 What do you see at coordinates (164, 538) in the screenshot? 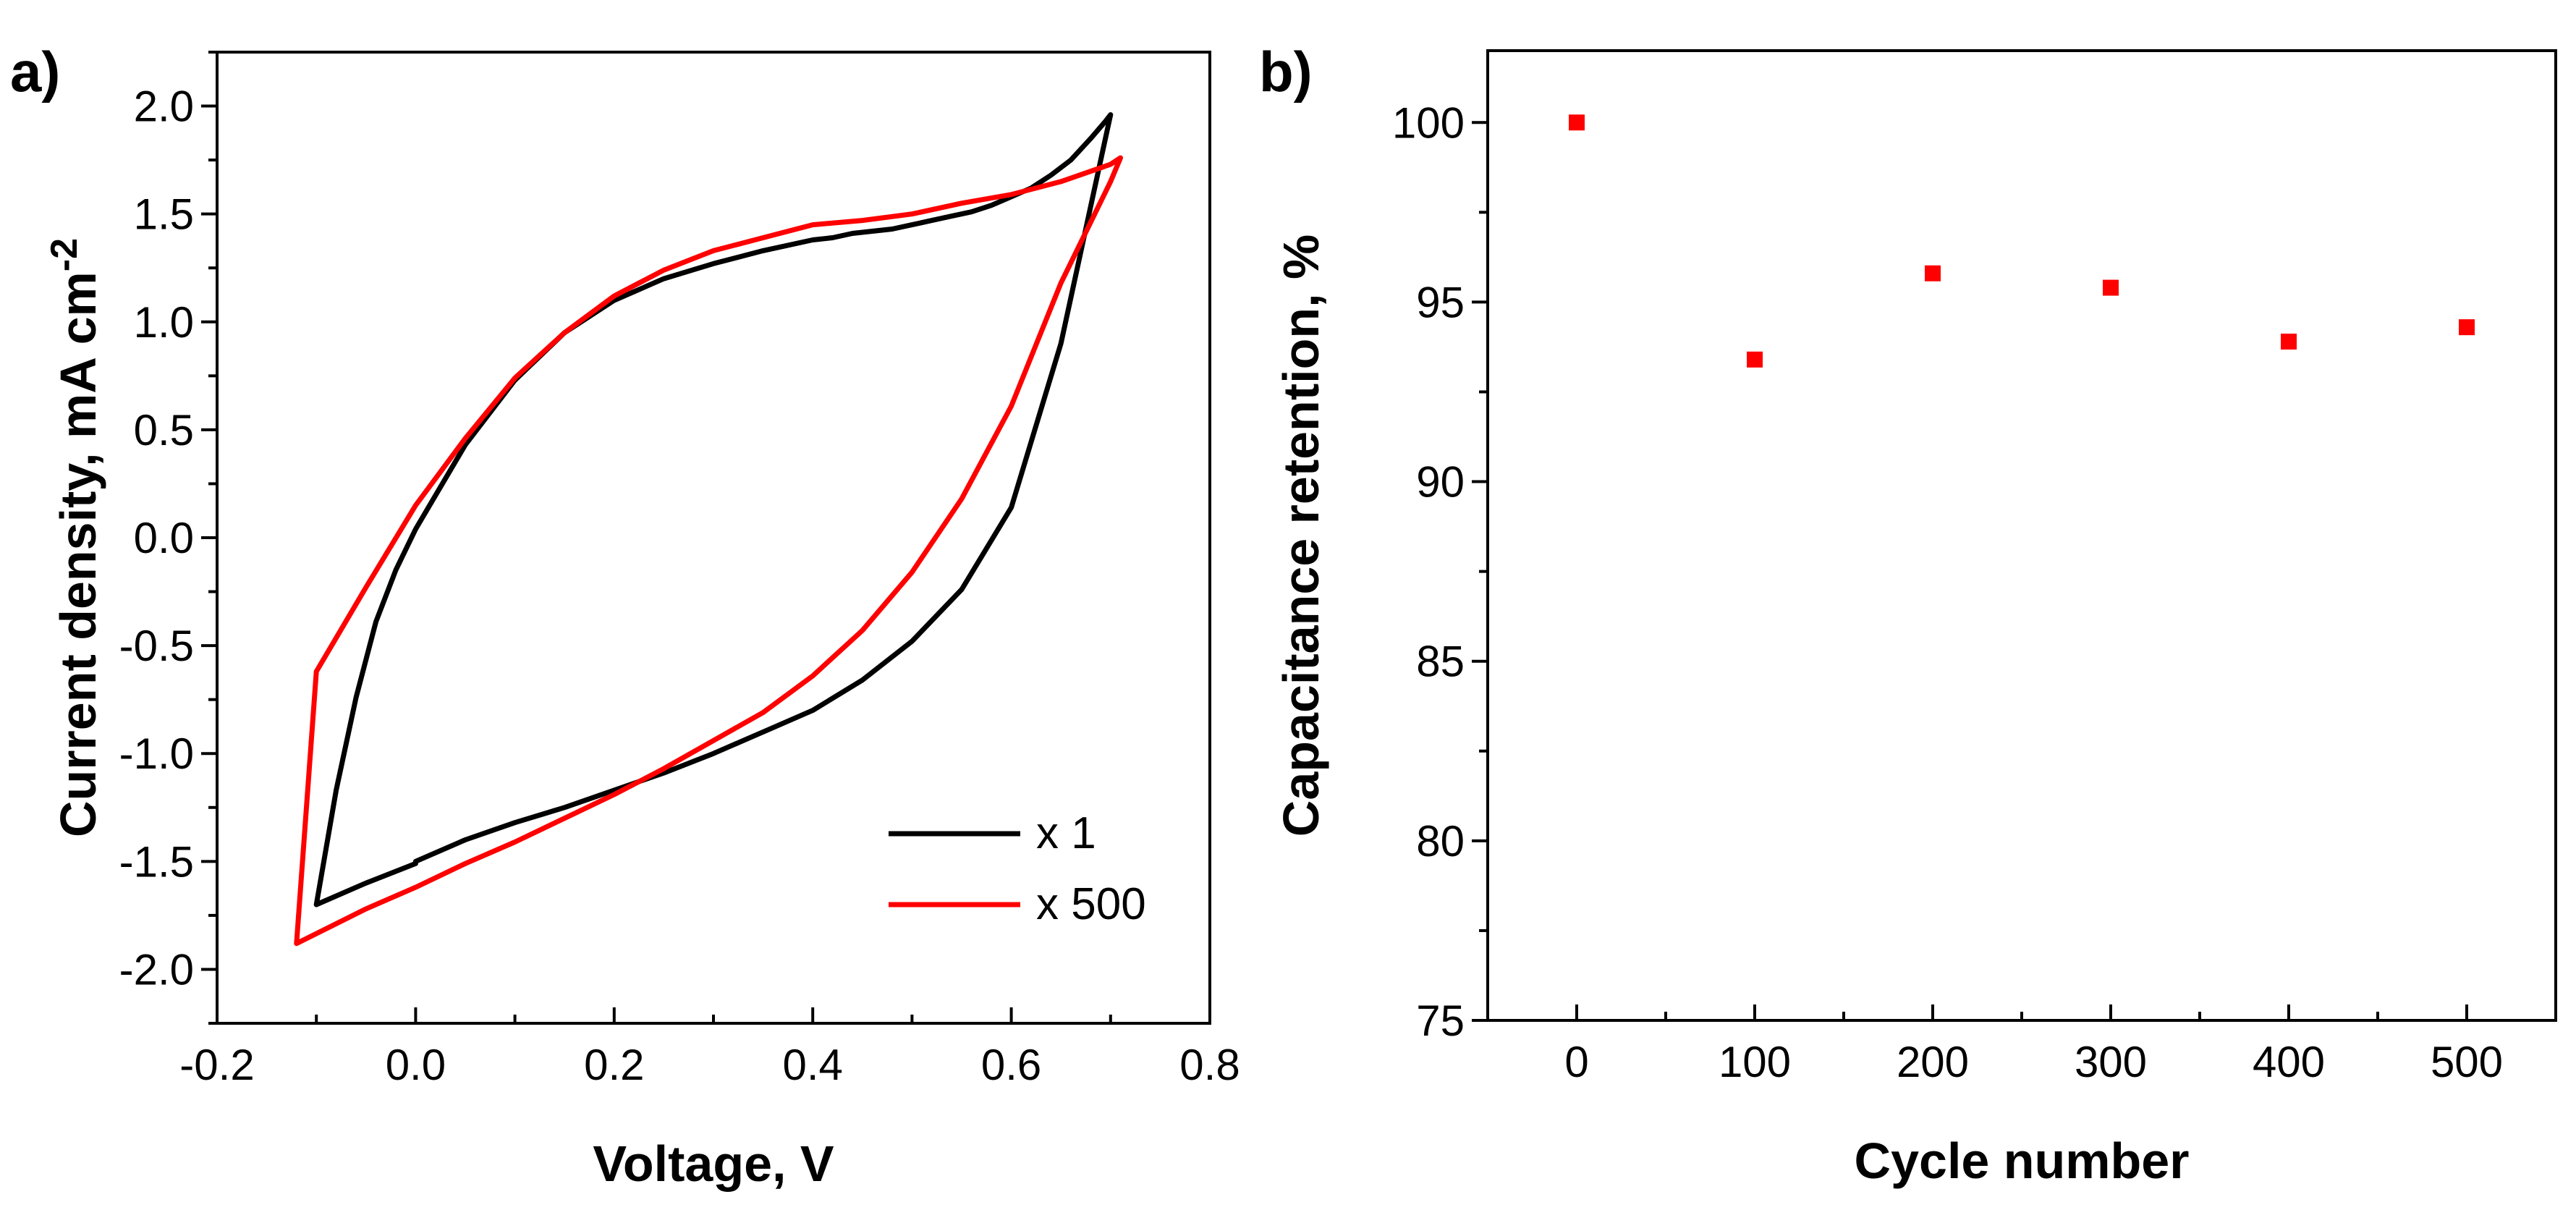
I see `panel-a-y-tick-label: 0.0` at bounding box center [164, 538].